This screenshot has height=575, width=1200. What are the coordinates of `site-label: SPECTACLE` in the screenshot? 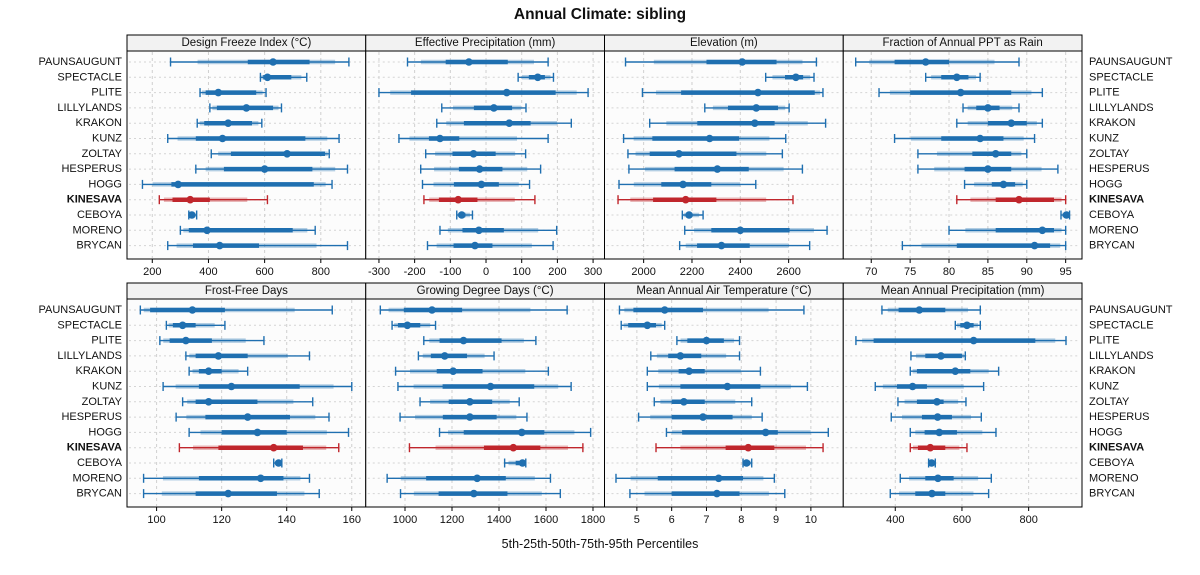 It's located at (1121, 325).